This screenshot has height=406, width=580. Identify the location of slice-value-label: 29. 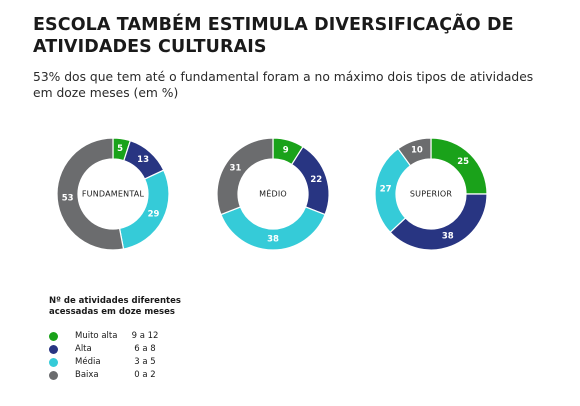
(154, 215).